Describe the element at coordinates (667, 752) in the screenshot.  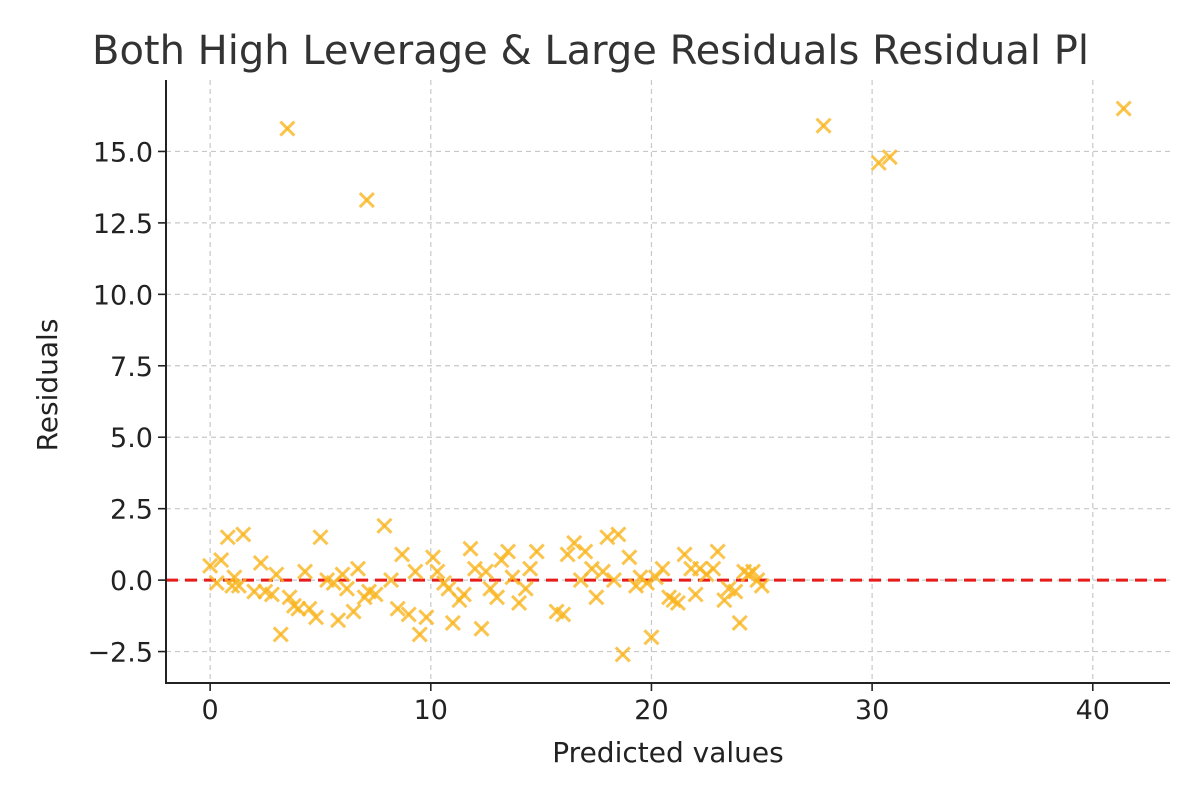
I see `x-axis-label: Predicted values` at that location.